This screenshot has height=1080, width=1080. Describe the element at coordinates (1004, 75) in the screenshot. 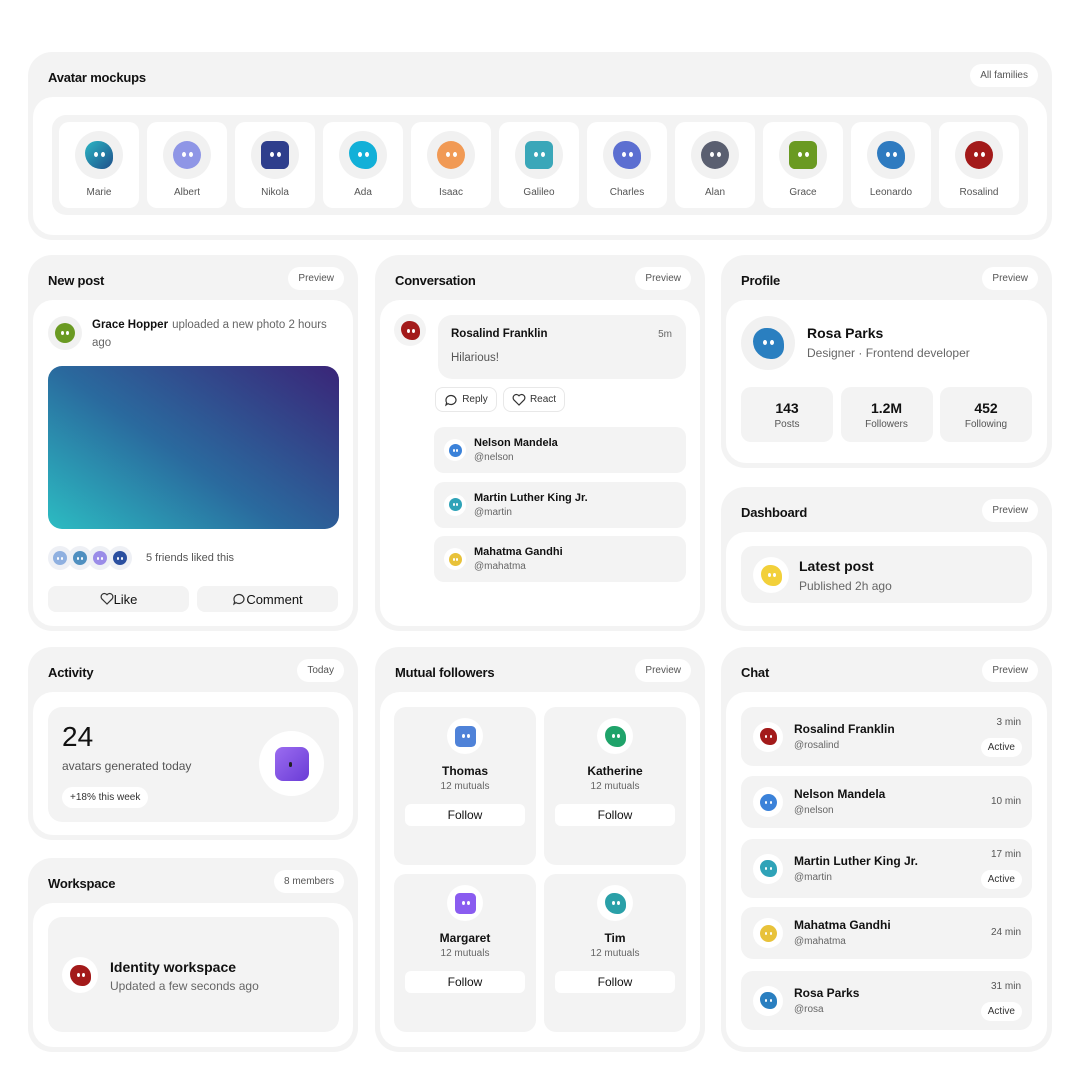

I see `badge: All families` at that location.